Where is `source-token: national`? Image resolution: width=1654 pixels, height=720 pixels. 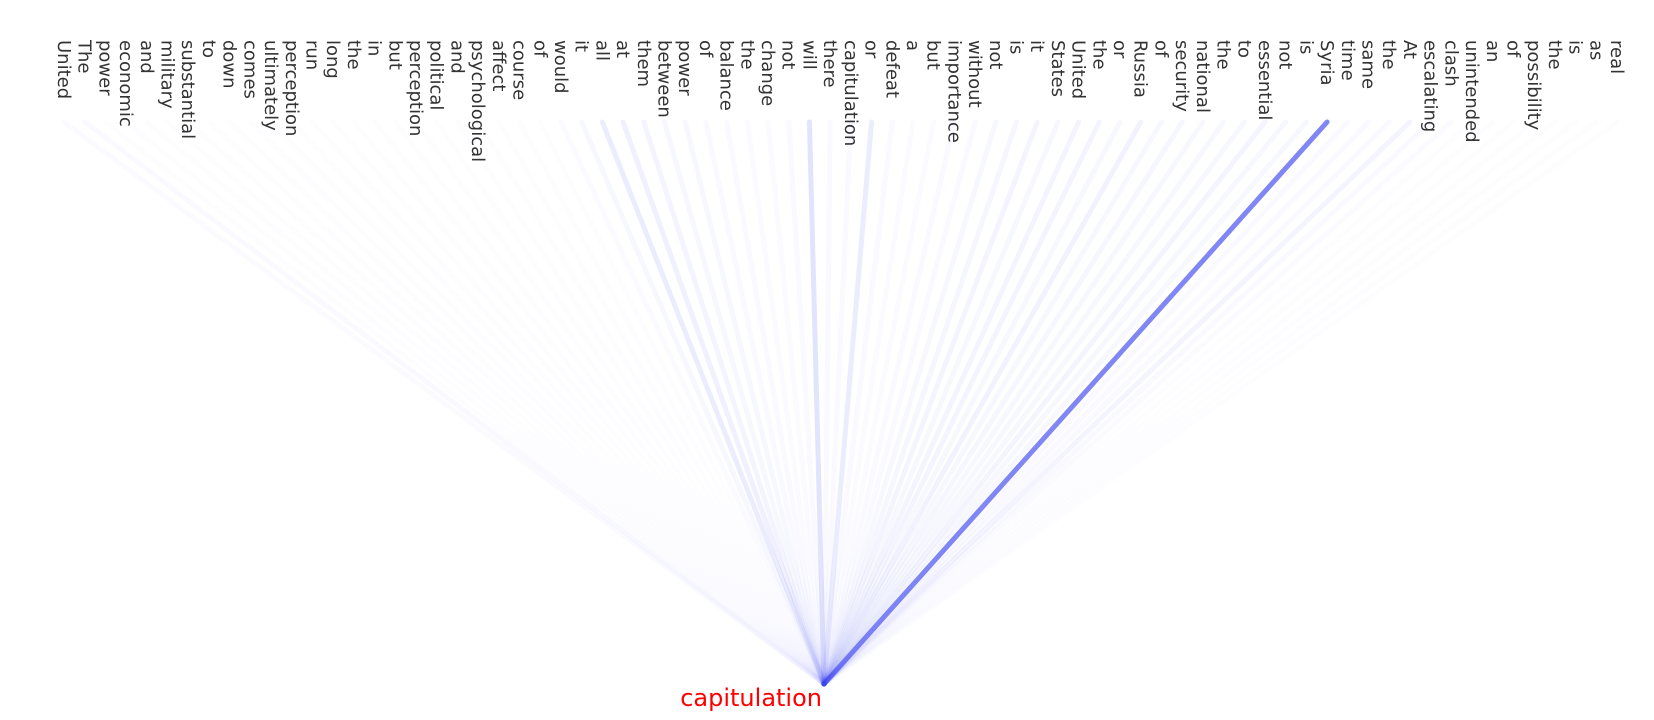 source-token: national is located at coordinates (1202, 76).